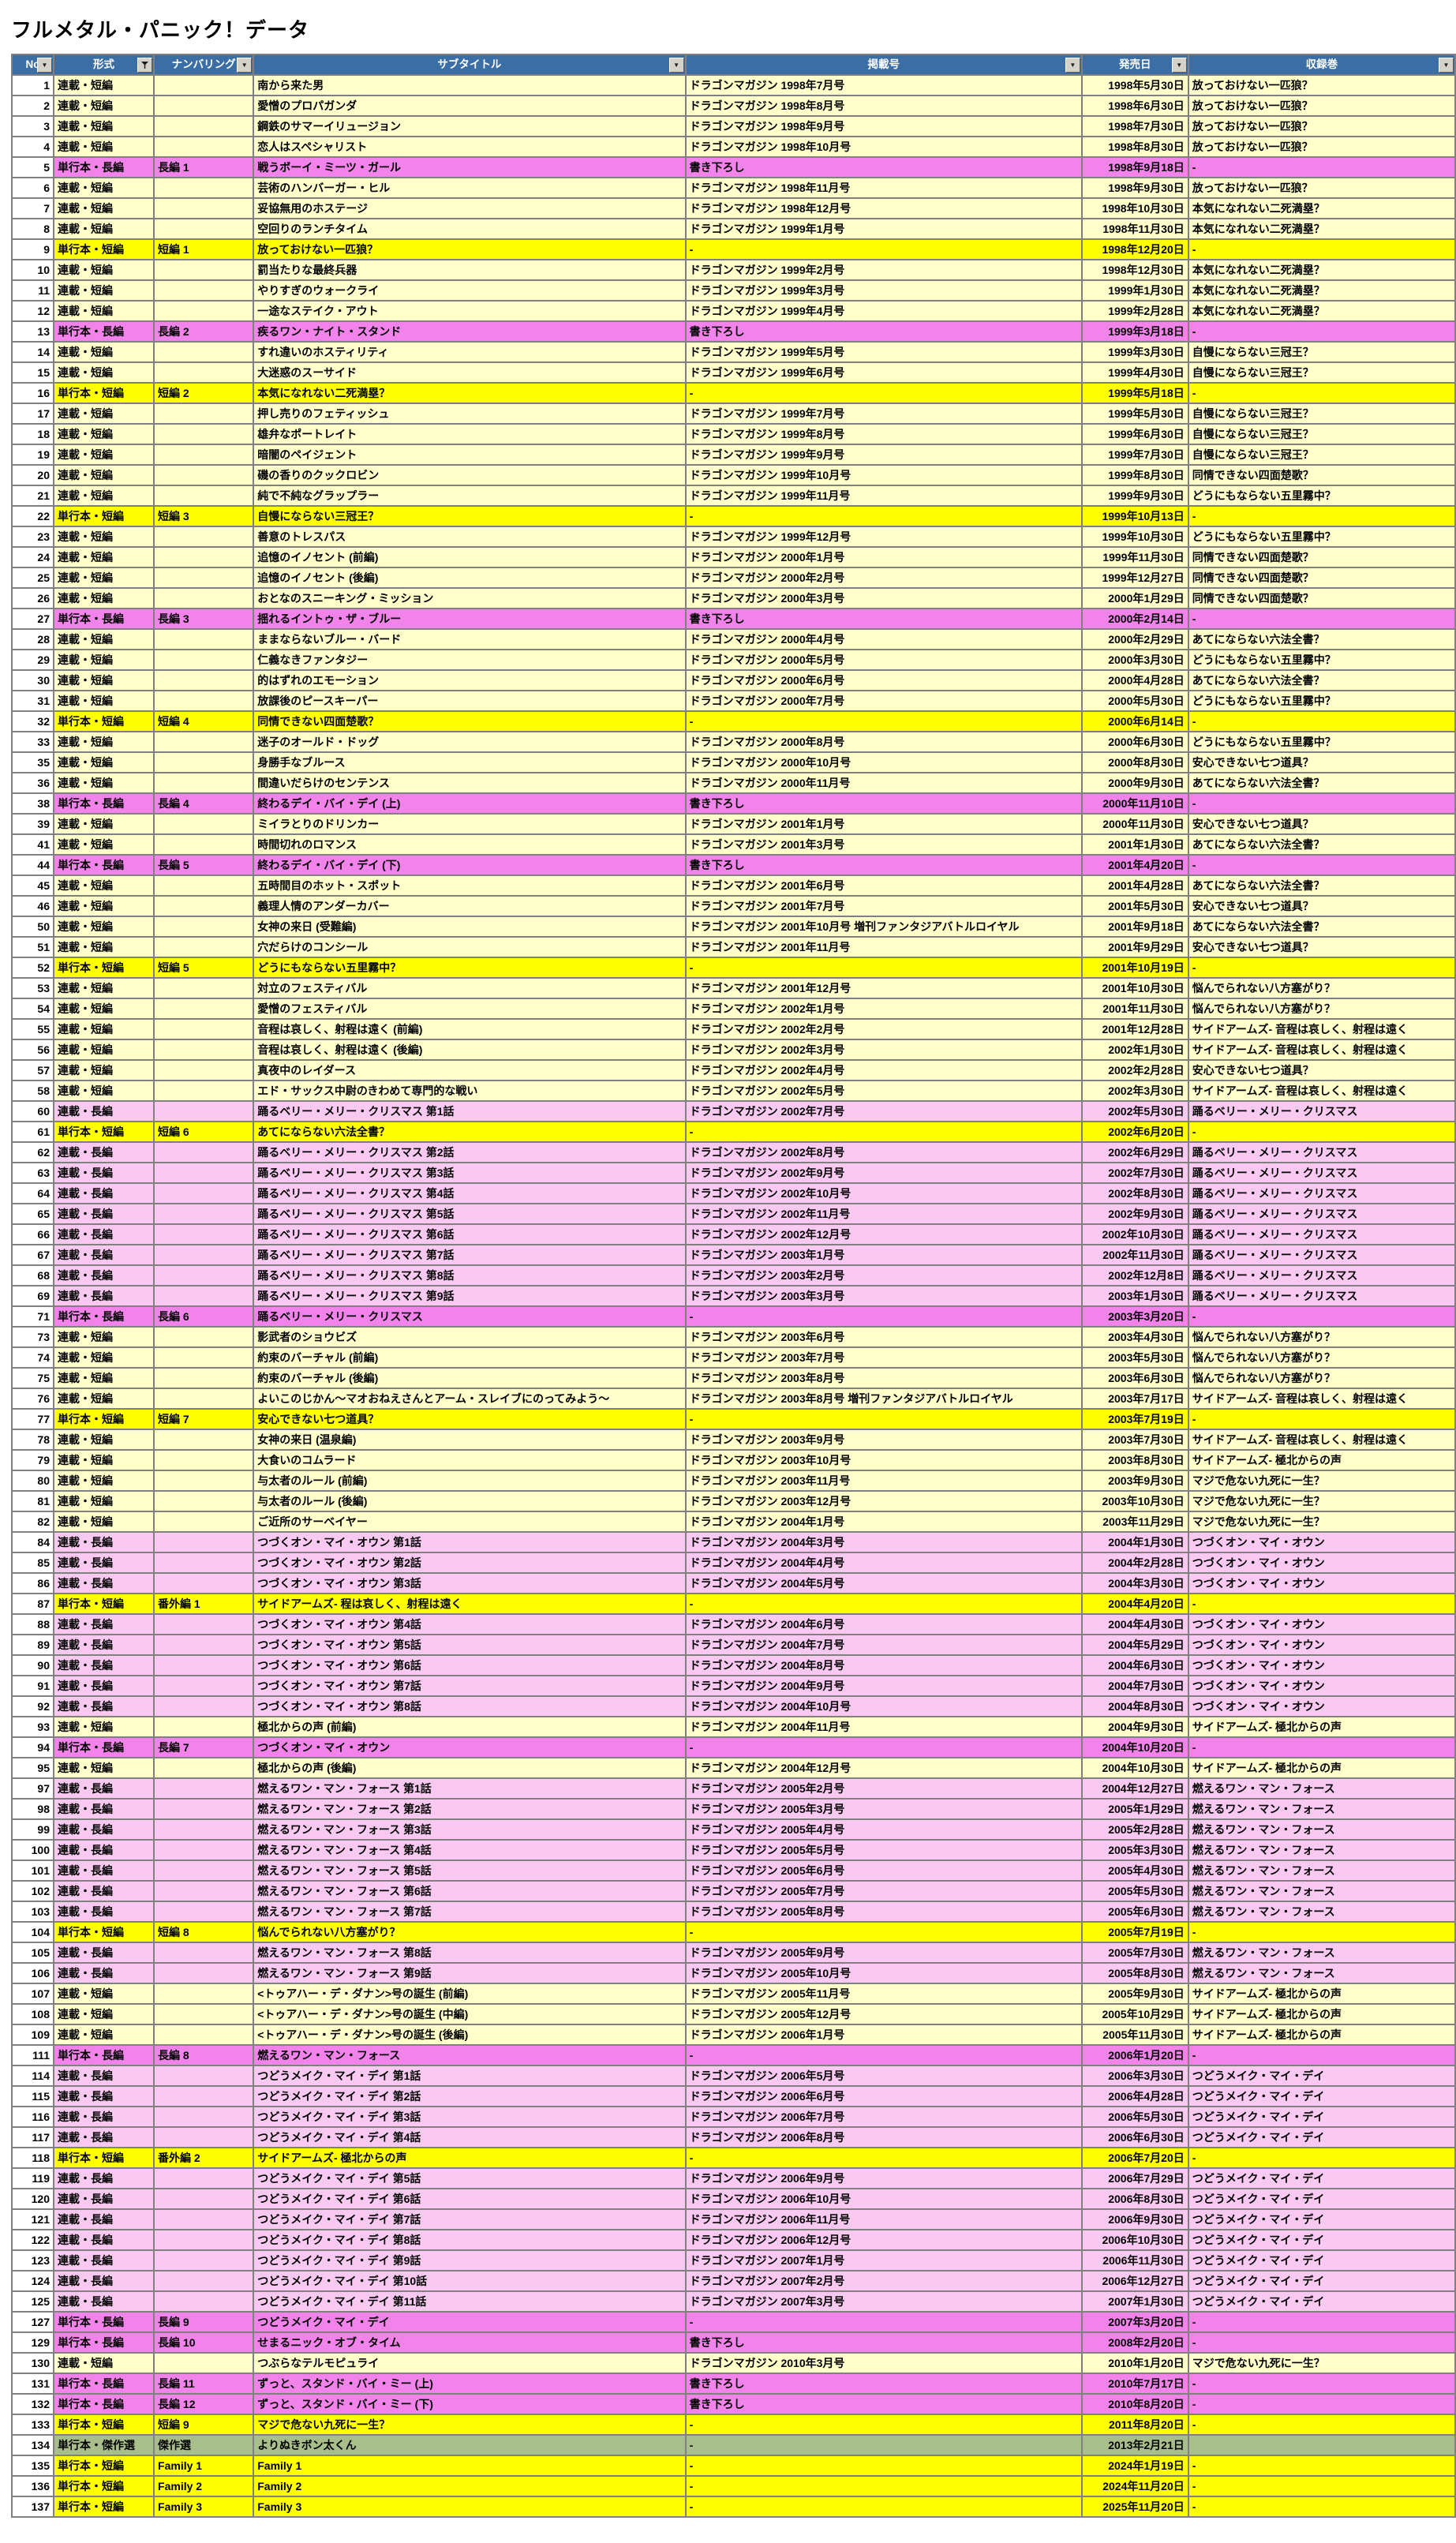  Describe the element at coordinates (470, 1419) in the screenshot. I see `cell-subtitle: 安心できない七つ道具？` at that location.